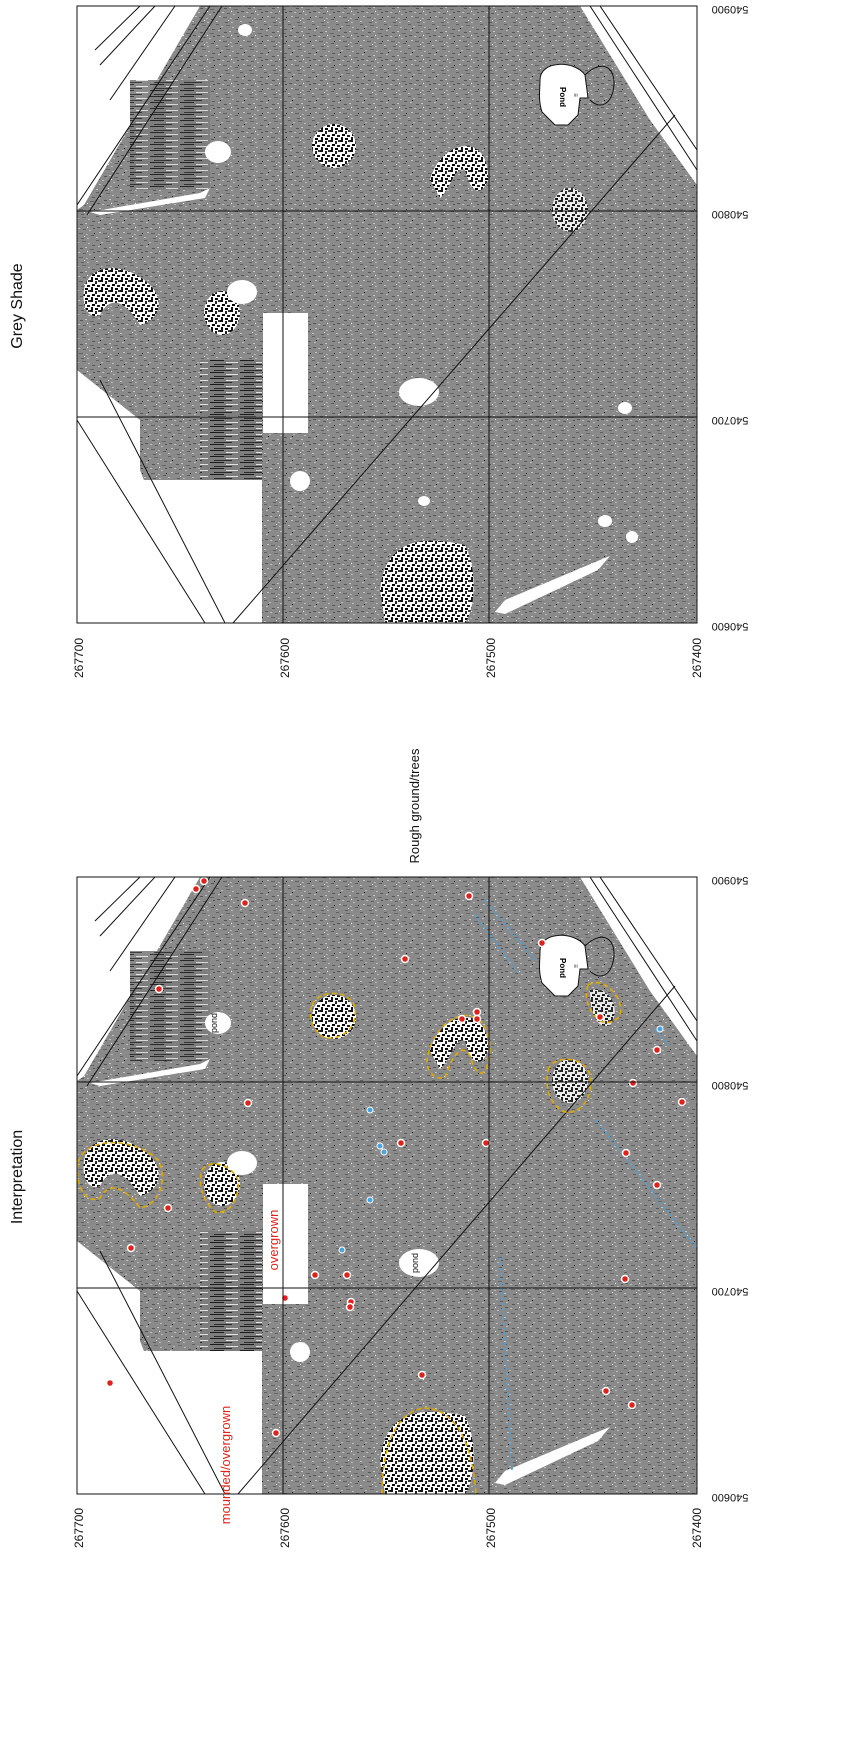  What do you see at coordinates (730, 880) in the screenshot?
I see `easting-label: 540900` at bounding box center [730, 880].